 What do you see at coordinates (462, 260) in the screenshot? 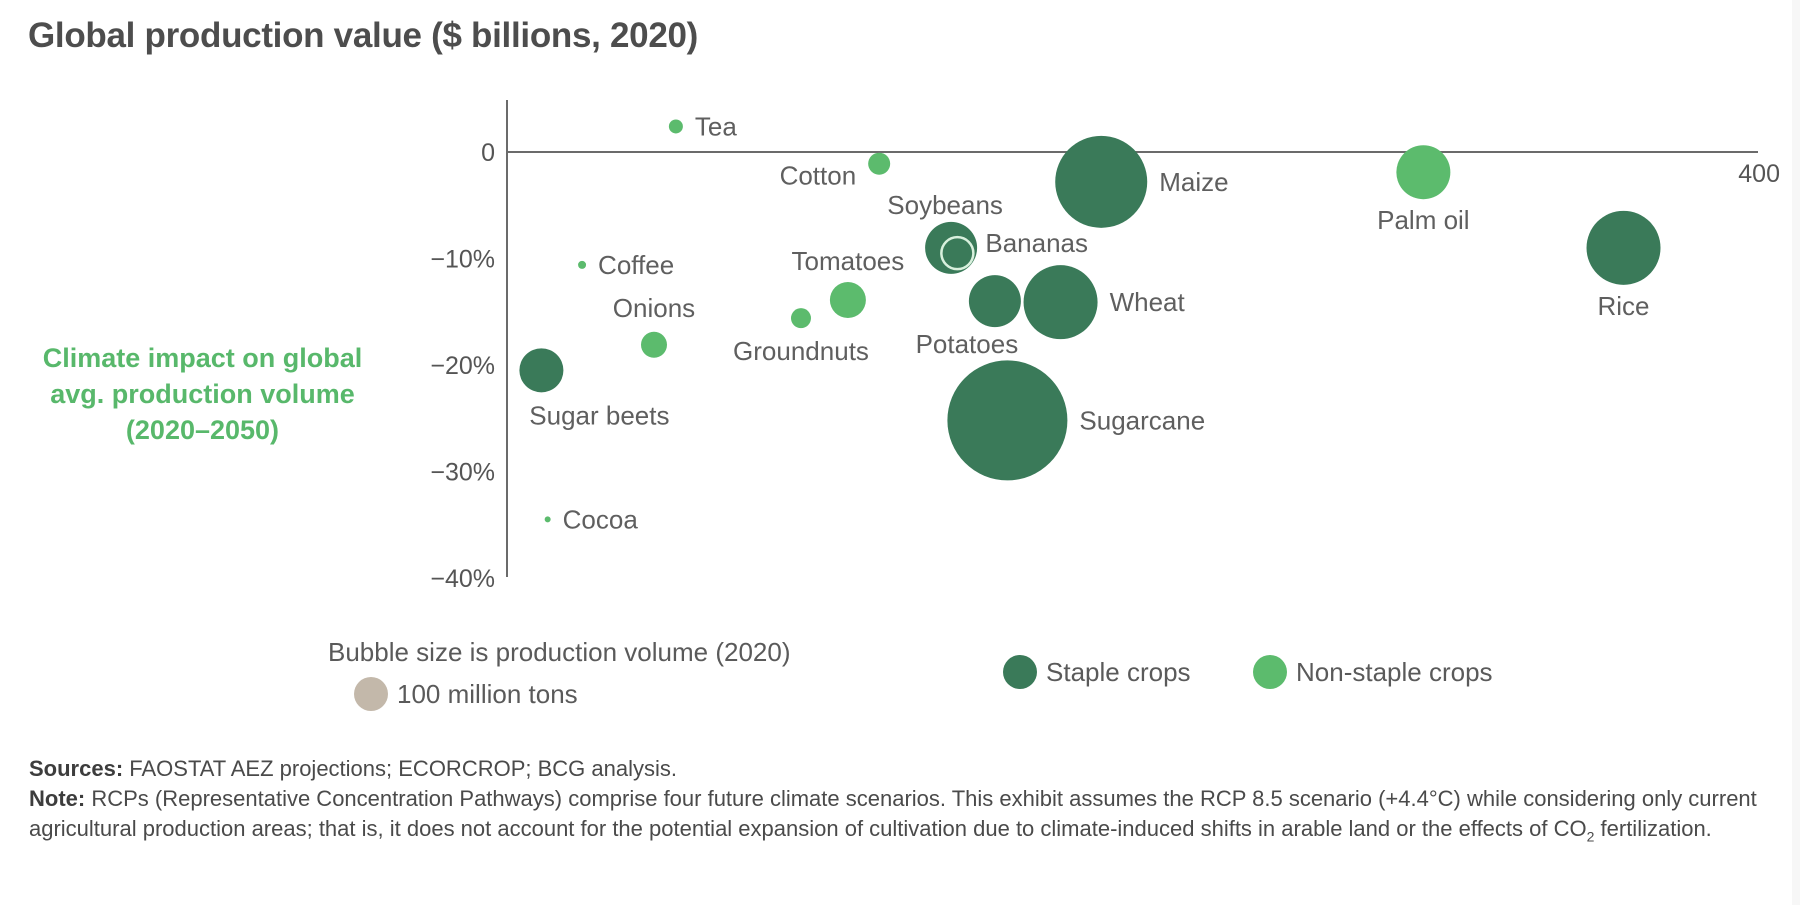
I see `y-tick-label: −10%` at bounding box center [462, 260].